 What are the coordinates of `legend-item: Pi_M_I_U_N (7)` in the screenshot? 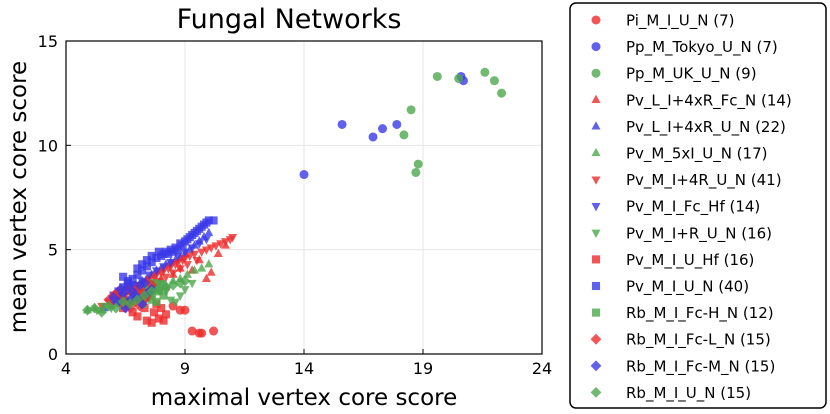 It's located at (662, 21).